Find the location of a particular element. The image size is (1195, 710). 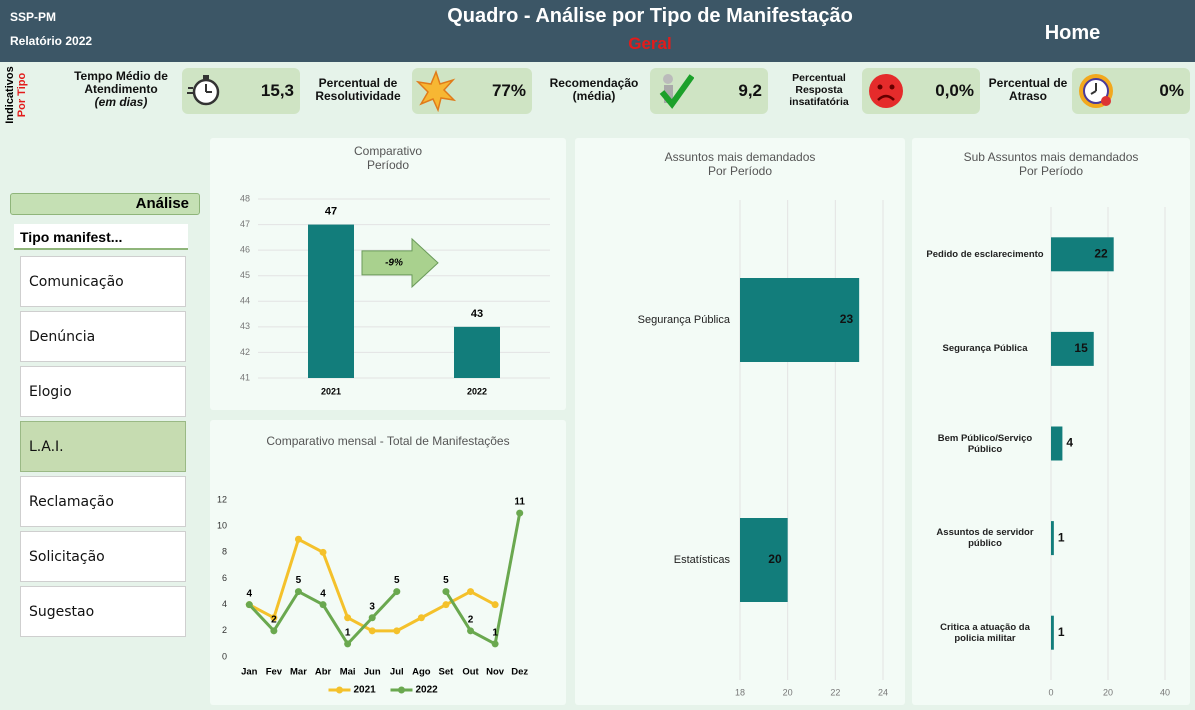

kpi-box: 15,3 is located at coordinates (241, 91).